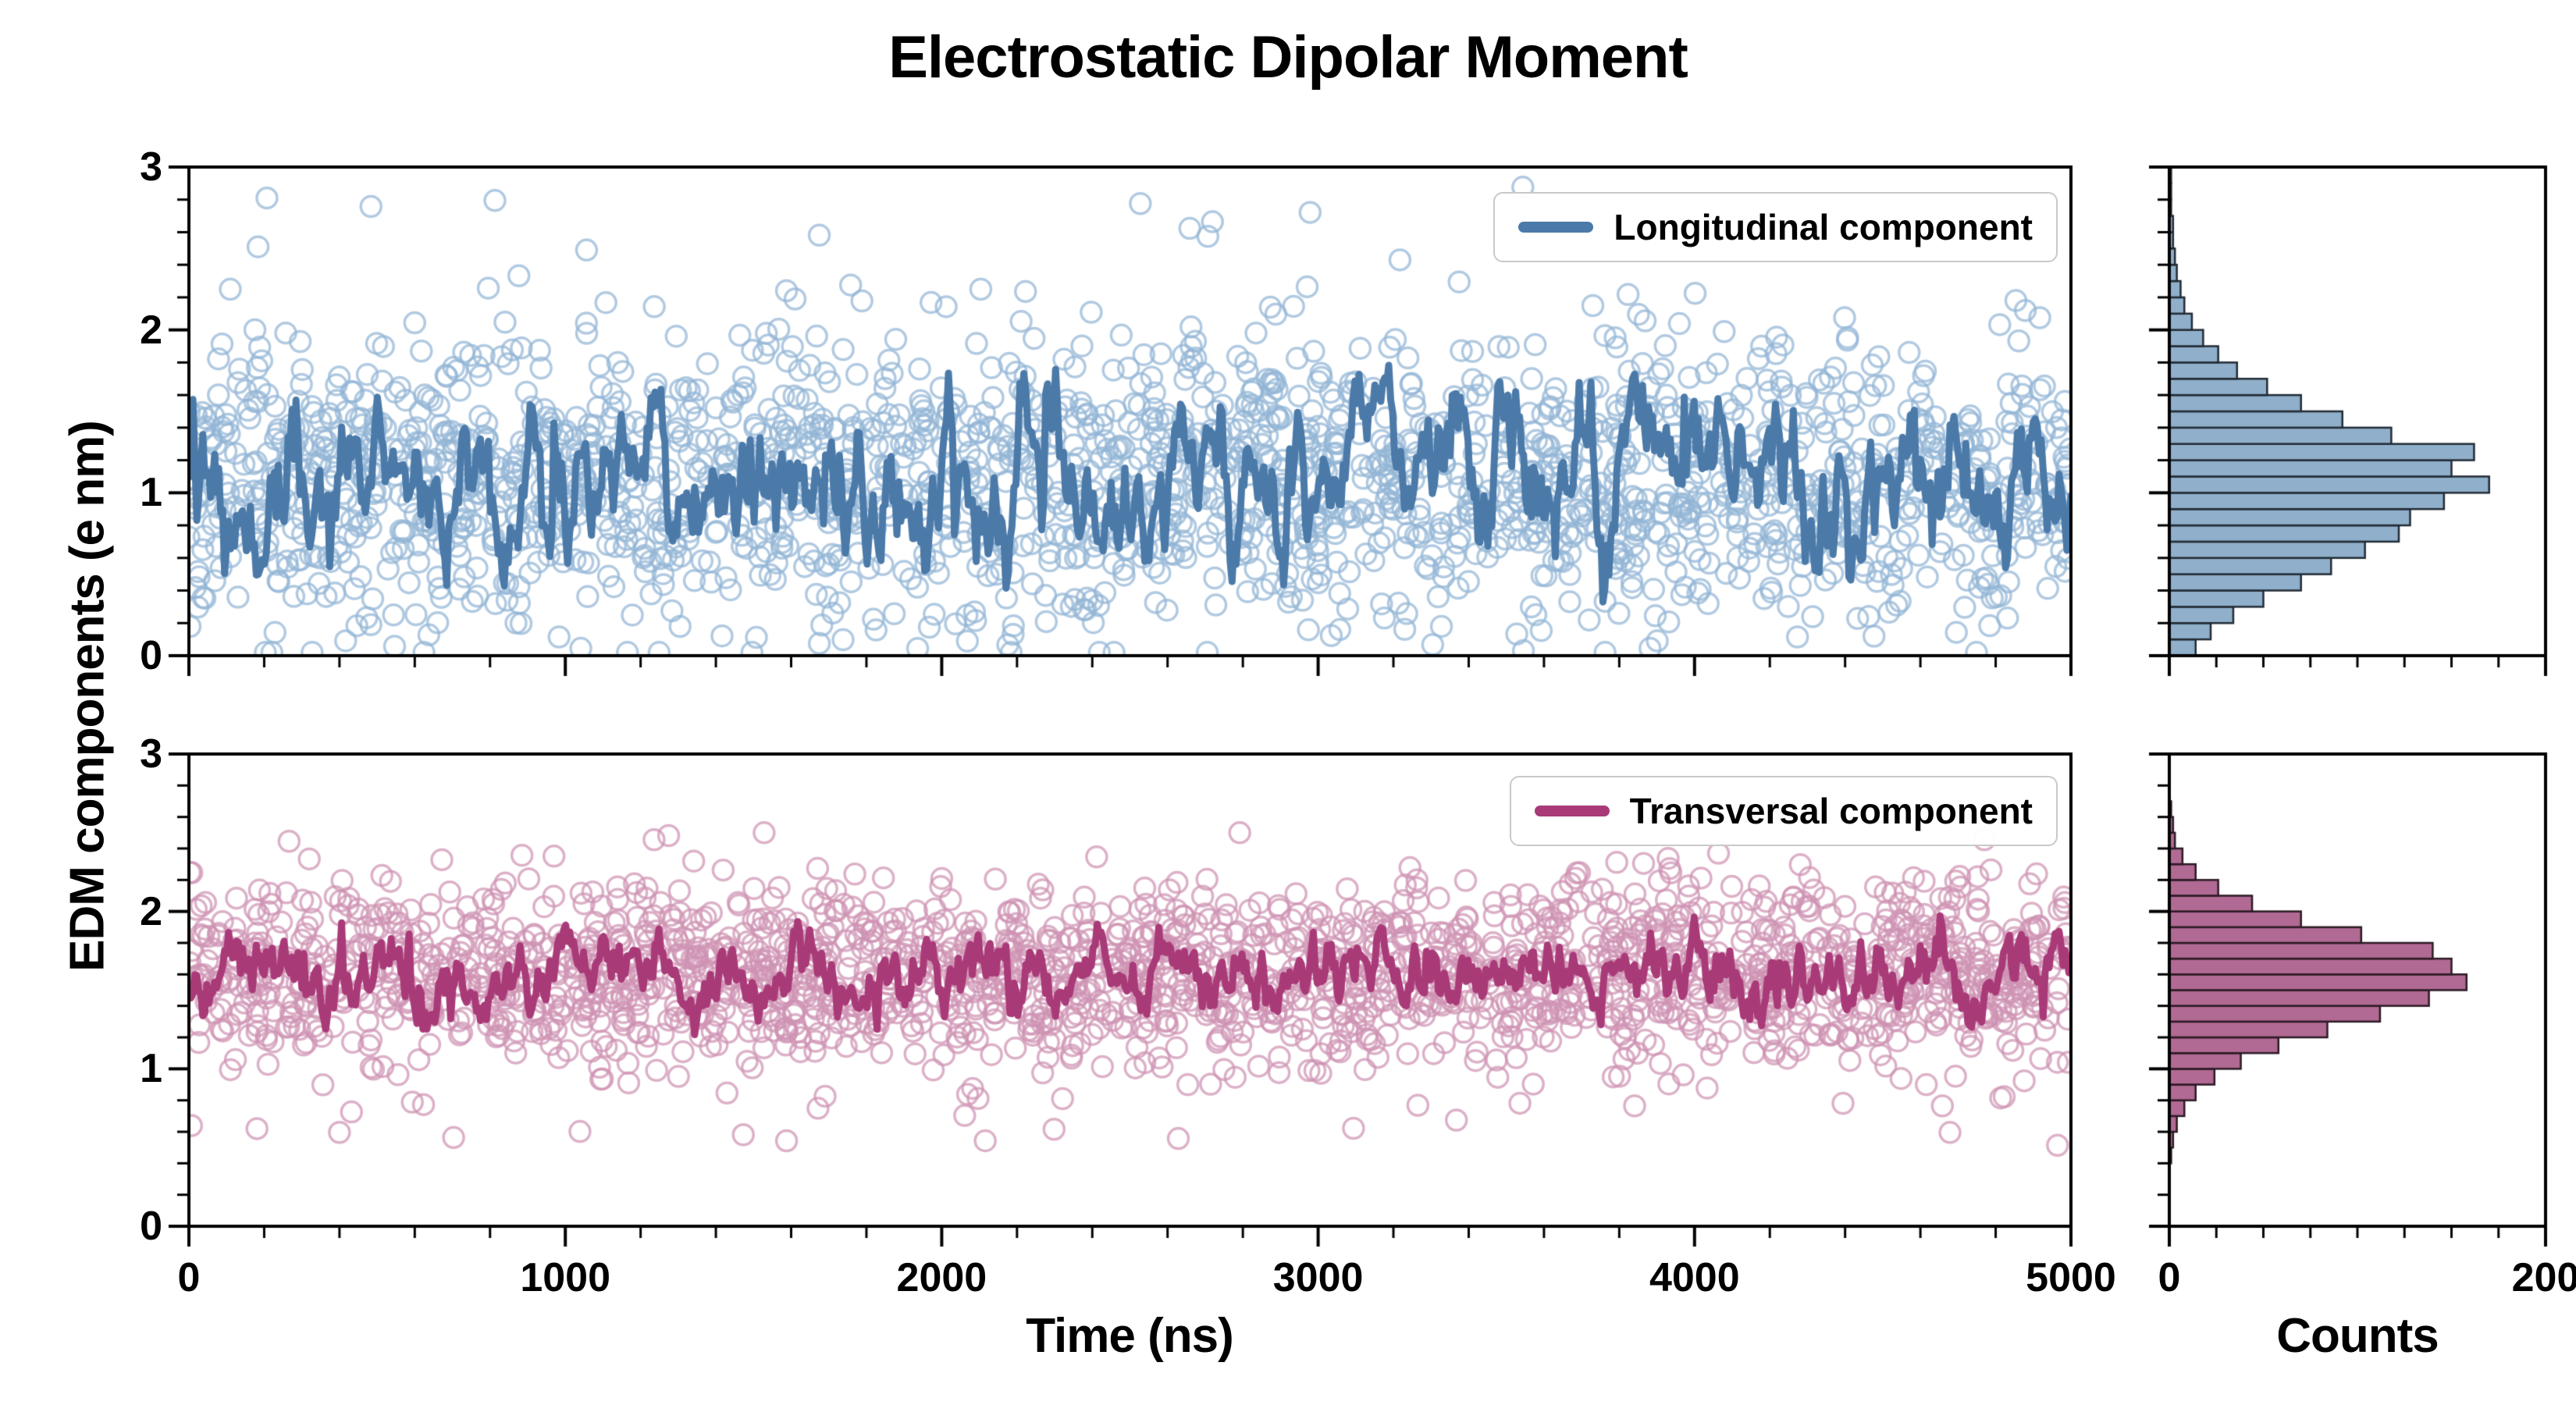  What do you see at coordinates (2169, 1278) in the screenshot?
I see `count-tick-label: 0` at bounding box center [2169, 1278].